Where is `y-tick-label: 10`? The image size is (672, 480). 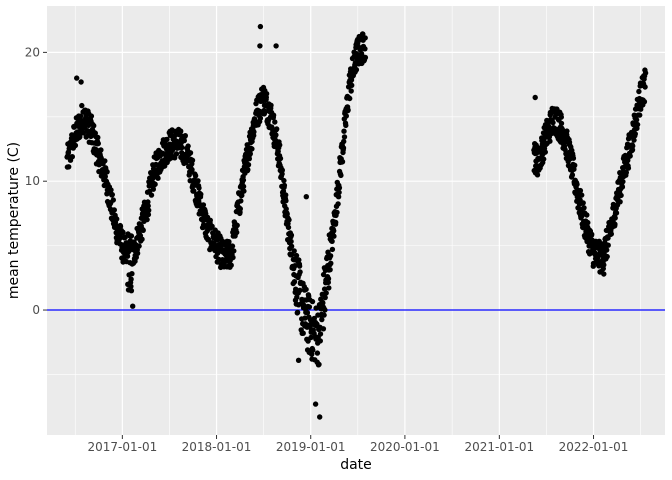
y-tick-label: 10 is located at coordinates (32, 181).